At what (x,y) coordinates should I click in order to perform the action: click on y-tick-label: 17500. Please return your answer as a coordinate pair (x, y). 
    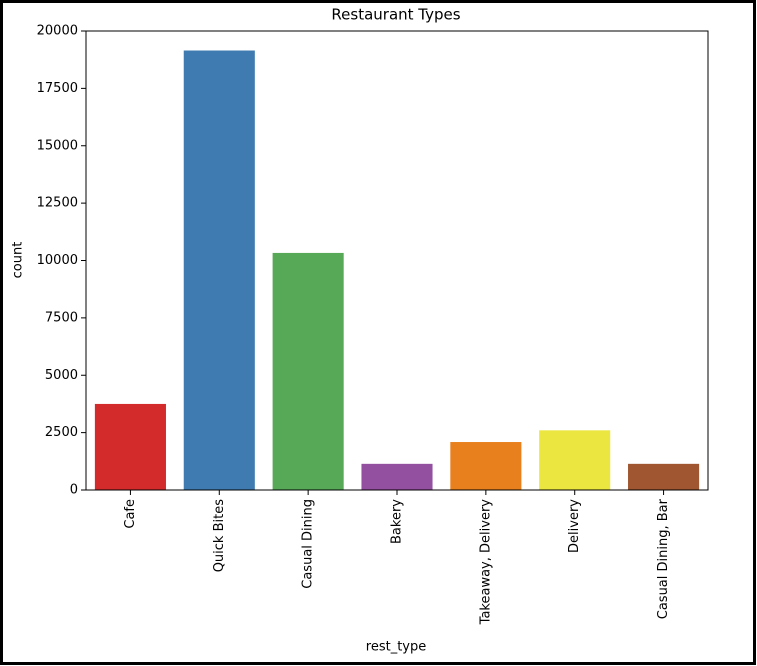
    Looking at the image, I should click on (57, 88).